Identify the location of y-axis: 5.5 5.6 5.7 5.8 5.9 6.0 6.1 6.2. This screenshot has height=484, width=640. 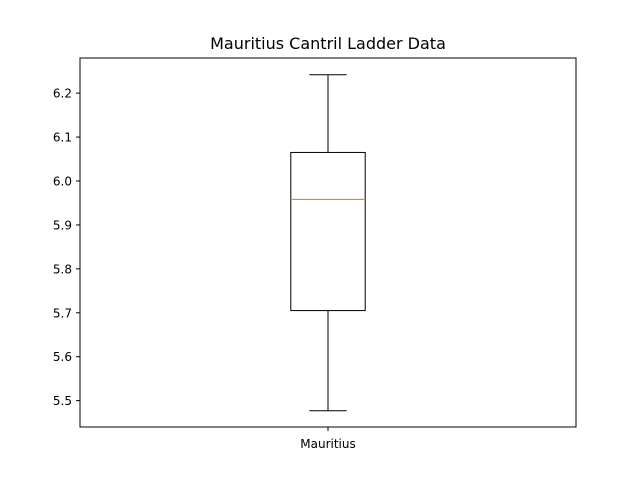
(66, 247).